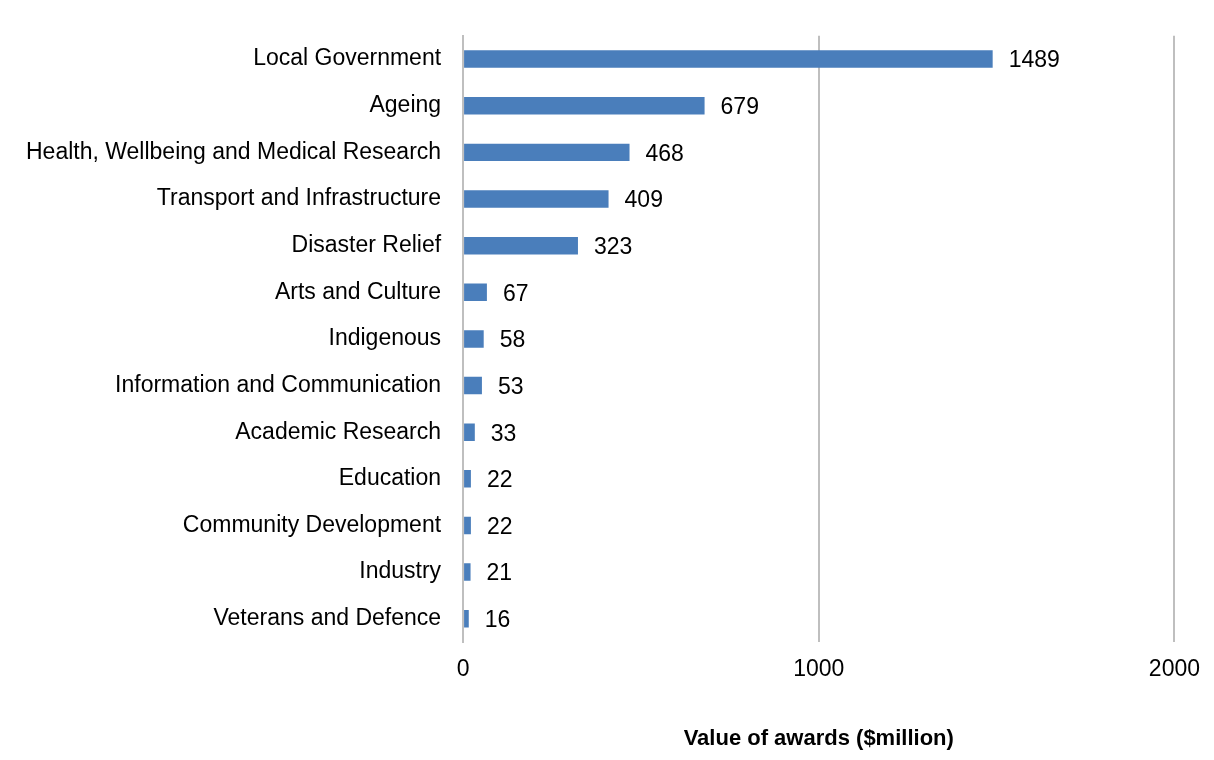 The height and width of the screenshot is (760, 1214). What do you see at coordinates (338, 430) in the screenshot?
I see `y-tick-label: Academic Research` at bounding box center [338, 430].